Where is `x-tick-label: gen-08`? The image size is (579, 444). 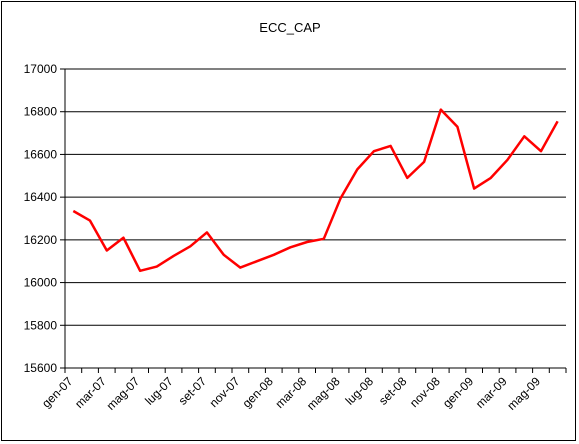 x-tick-label: gen-08 is located at coordinates (258, 392).